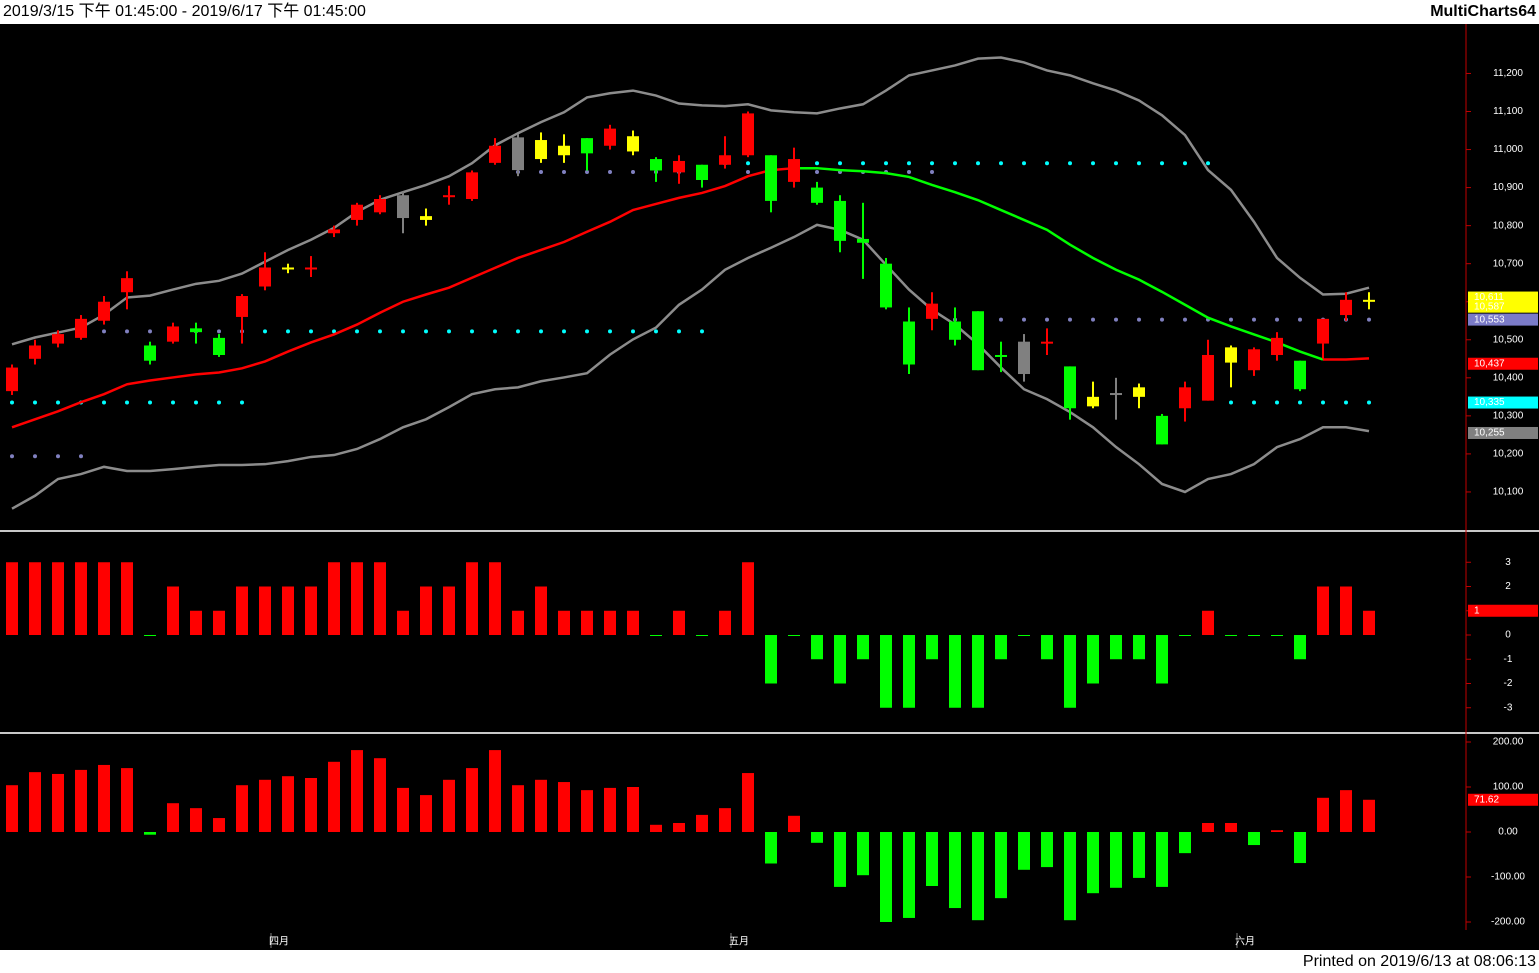 Image resolution: width=1539 pixels, height=973 pixels. What do you see at coordinates (1489, 433) in the screenshot?
I see `value-tag-label: 10,255` at bounding box center [1489, 433].